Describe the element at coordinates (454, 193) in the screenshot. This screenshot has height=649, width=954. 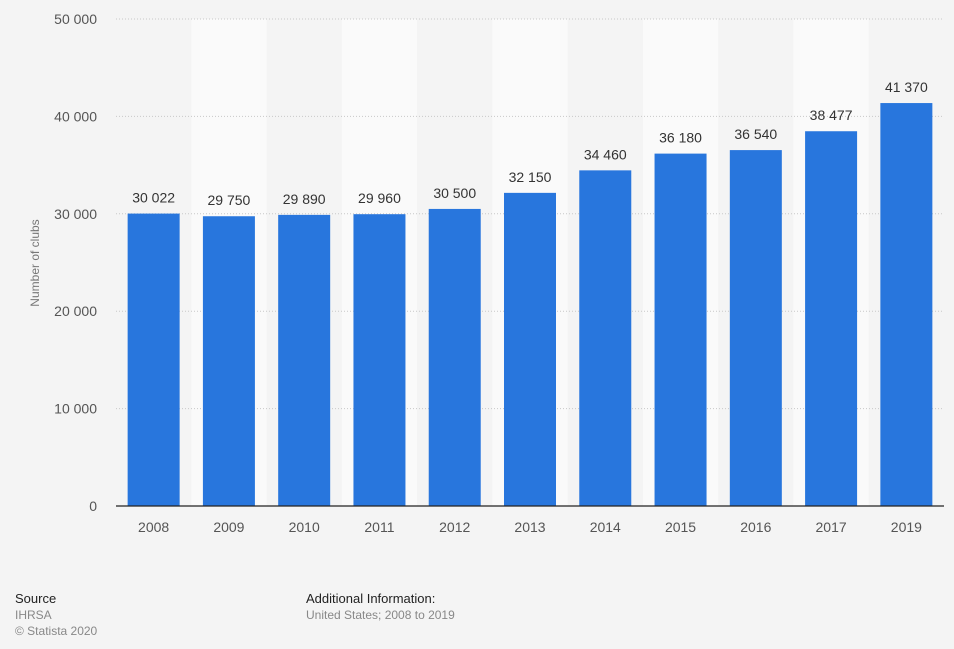
I see `data-label: 30 500` at that location.